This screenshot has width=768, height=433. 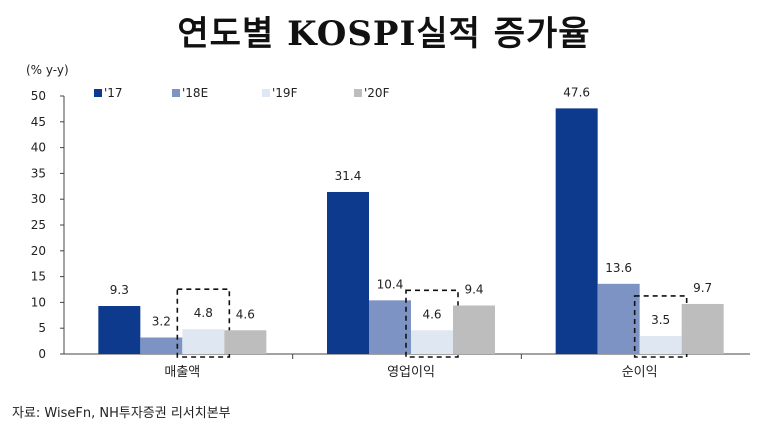 I want to click on source-note: 자료: WiseFn, NH투자증권 리서치본부, so click(x=121, y=413).